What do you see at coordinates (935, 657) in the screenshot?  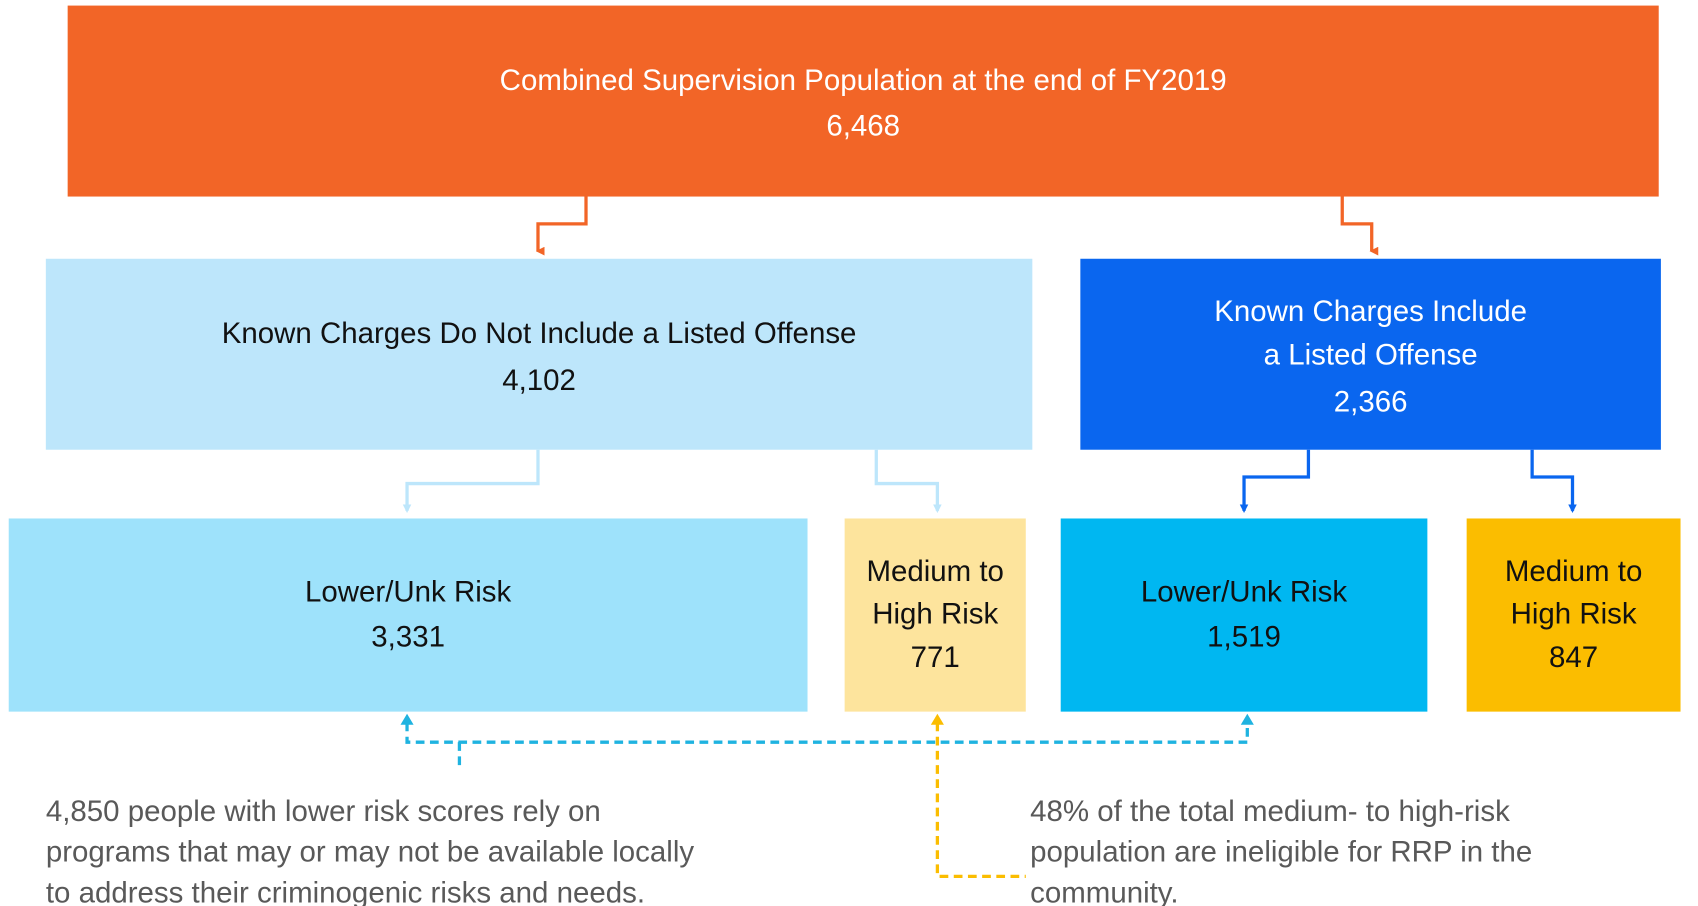 I see `node-value: 771` at bounding box center [935, 657].